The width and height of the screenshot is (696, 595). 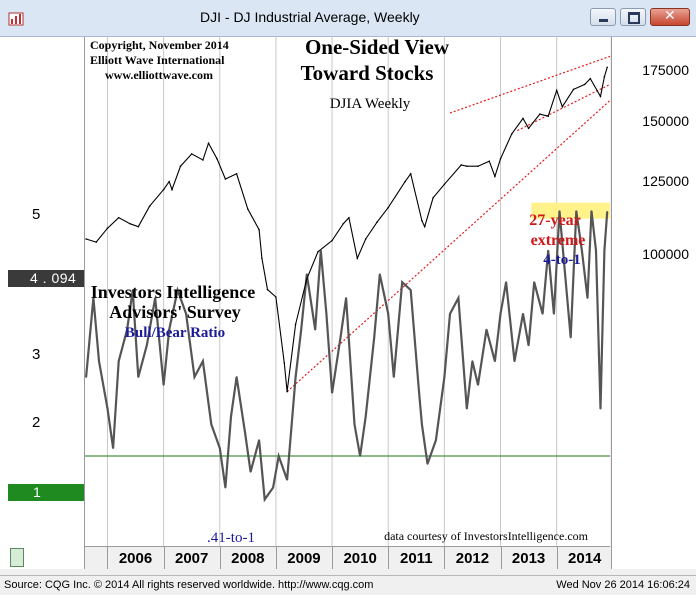 I want to click on reference-badge-text: 1, so click(x=37, y=492).